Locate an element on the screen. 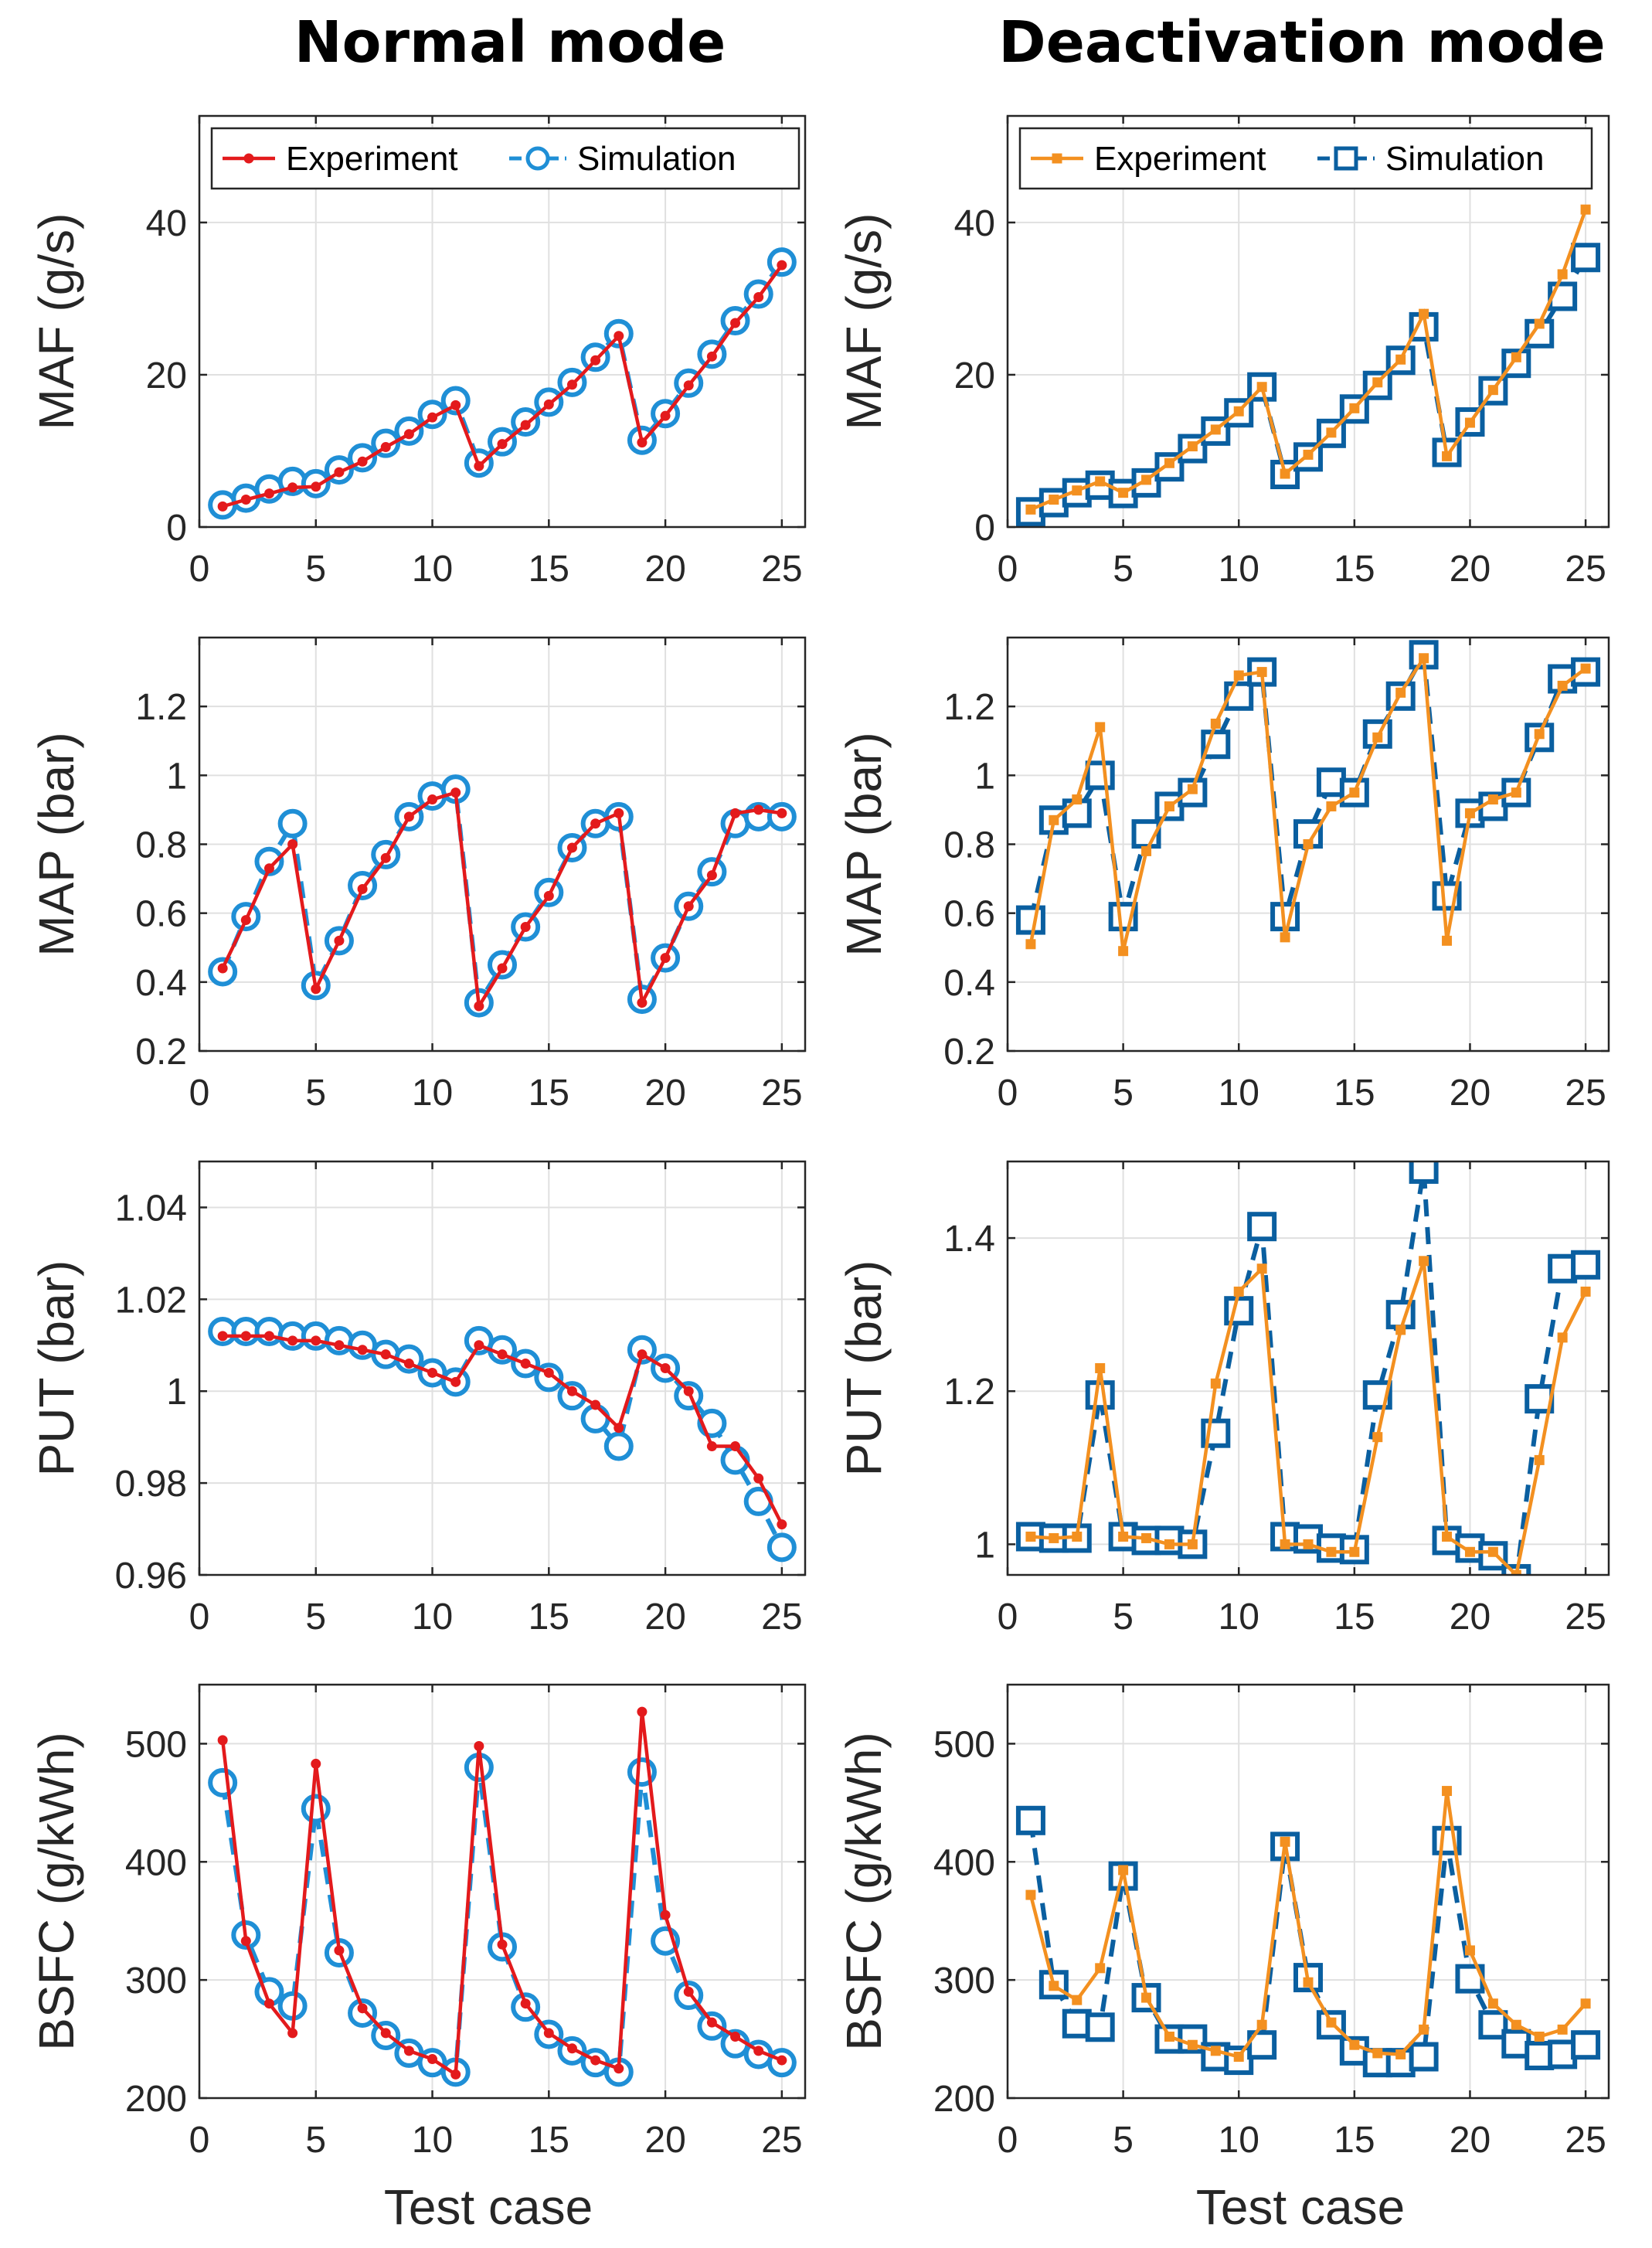 This screenshot has width=1652, height=2248. y-tick-label: 300 is located at coordinates (964, 1981).